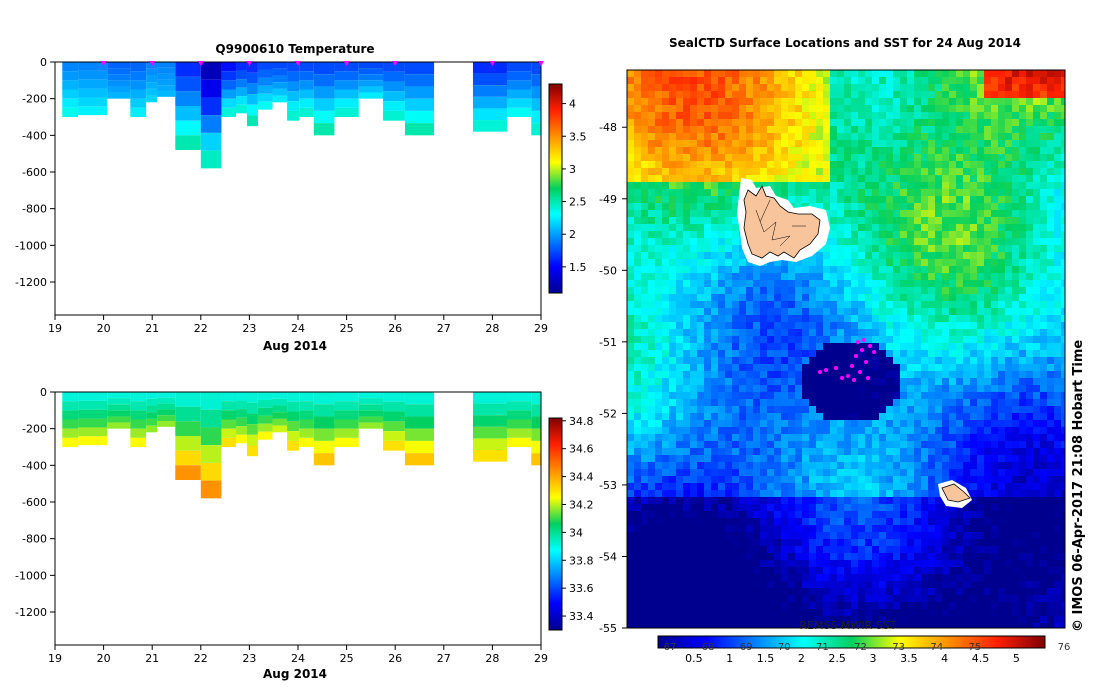 This screenshot has width=1099, height=700. What do you see at coordinates (822, 647) in the screenshot?
I see `sst-colorbar-fahrenheit-label: 71` at bounding box center [822, 647].